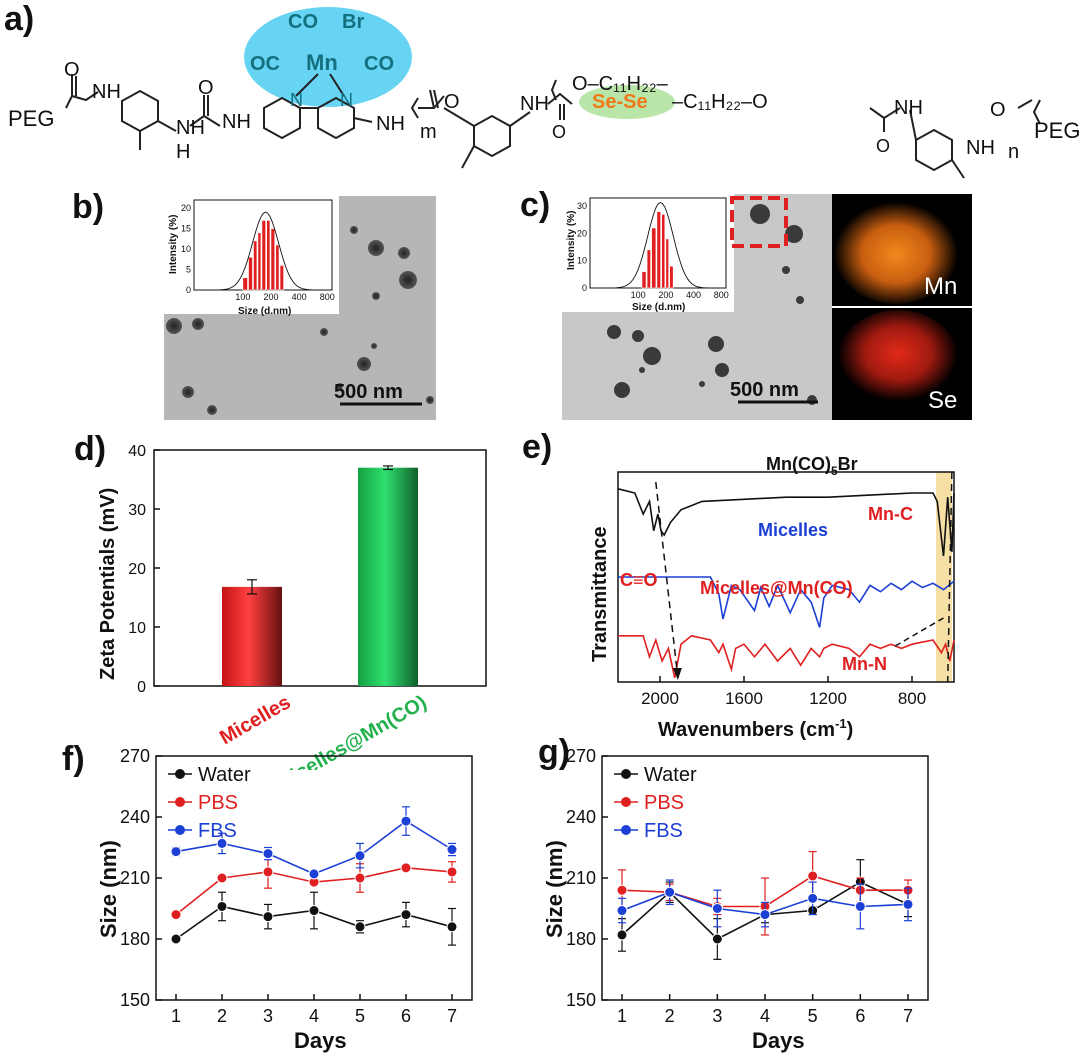 Image resolution: width=1080 pixels, height=1058 pixels. What do you see at coordinates (135, 939) in the screenshot?
I see `y-tick-label: 180` at bounding box center [135, 939].